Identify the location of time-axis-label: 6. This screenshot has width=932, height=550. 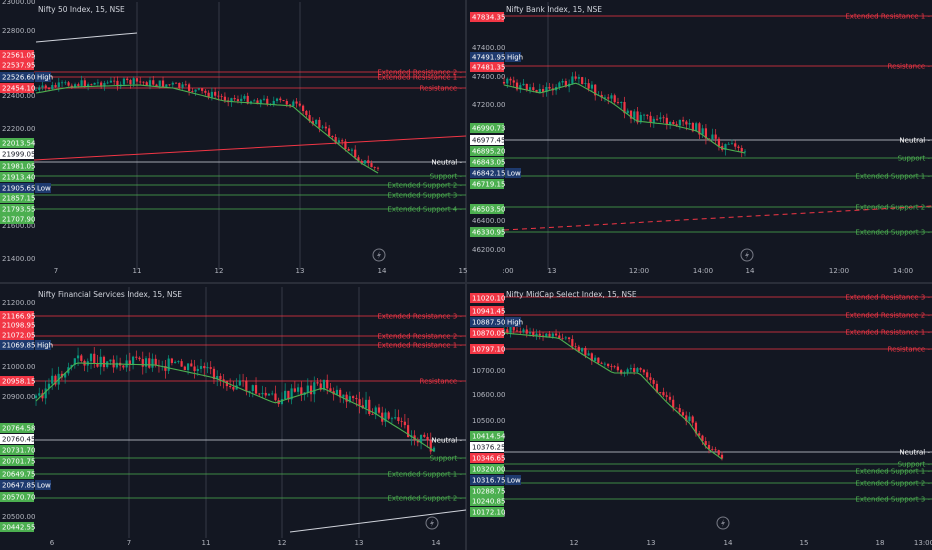
(52, 543).